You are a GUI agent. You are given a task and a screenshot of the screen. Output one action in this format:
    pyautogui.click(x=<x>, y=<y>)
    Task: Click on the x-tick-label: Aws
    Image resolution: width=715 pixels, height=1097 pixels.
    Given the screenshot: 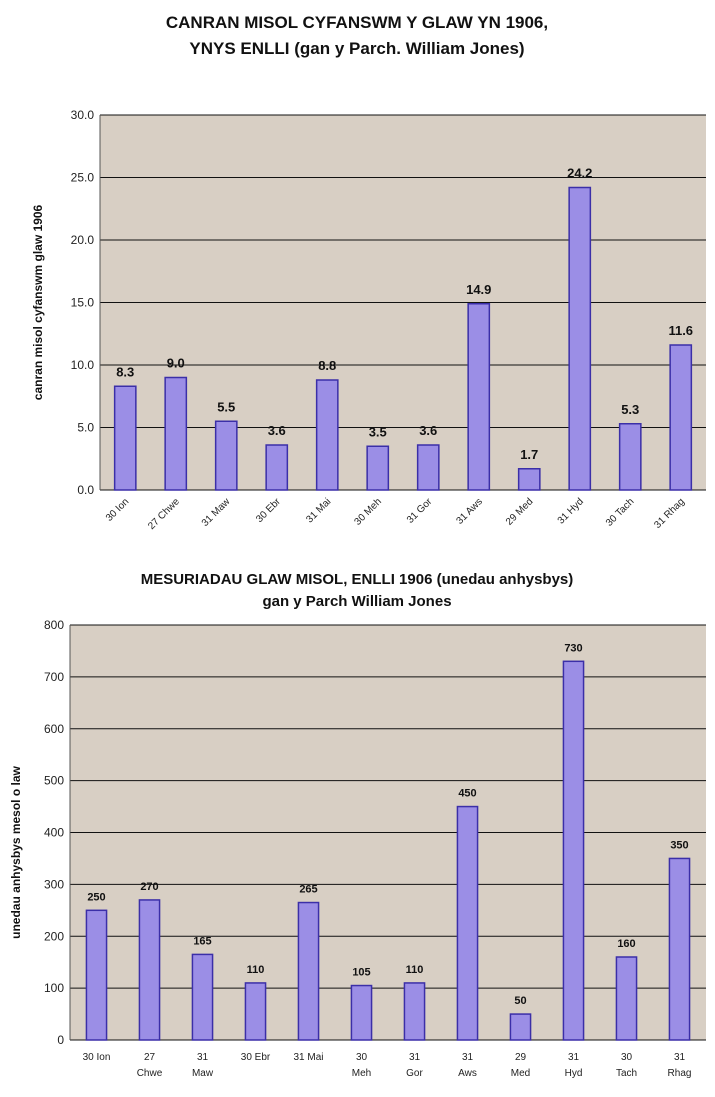 What is the action you would take?
    pyautogui.click(x=467, y=1073)
    